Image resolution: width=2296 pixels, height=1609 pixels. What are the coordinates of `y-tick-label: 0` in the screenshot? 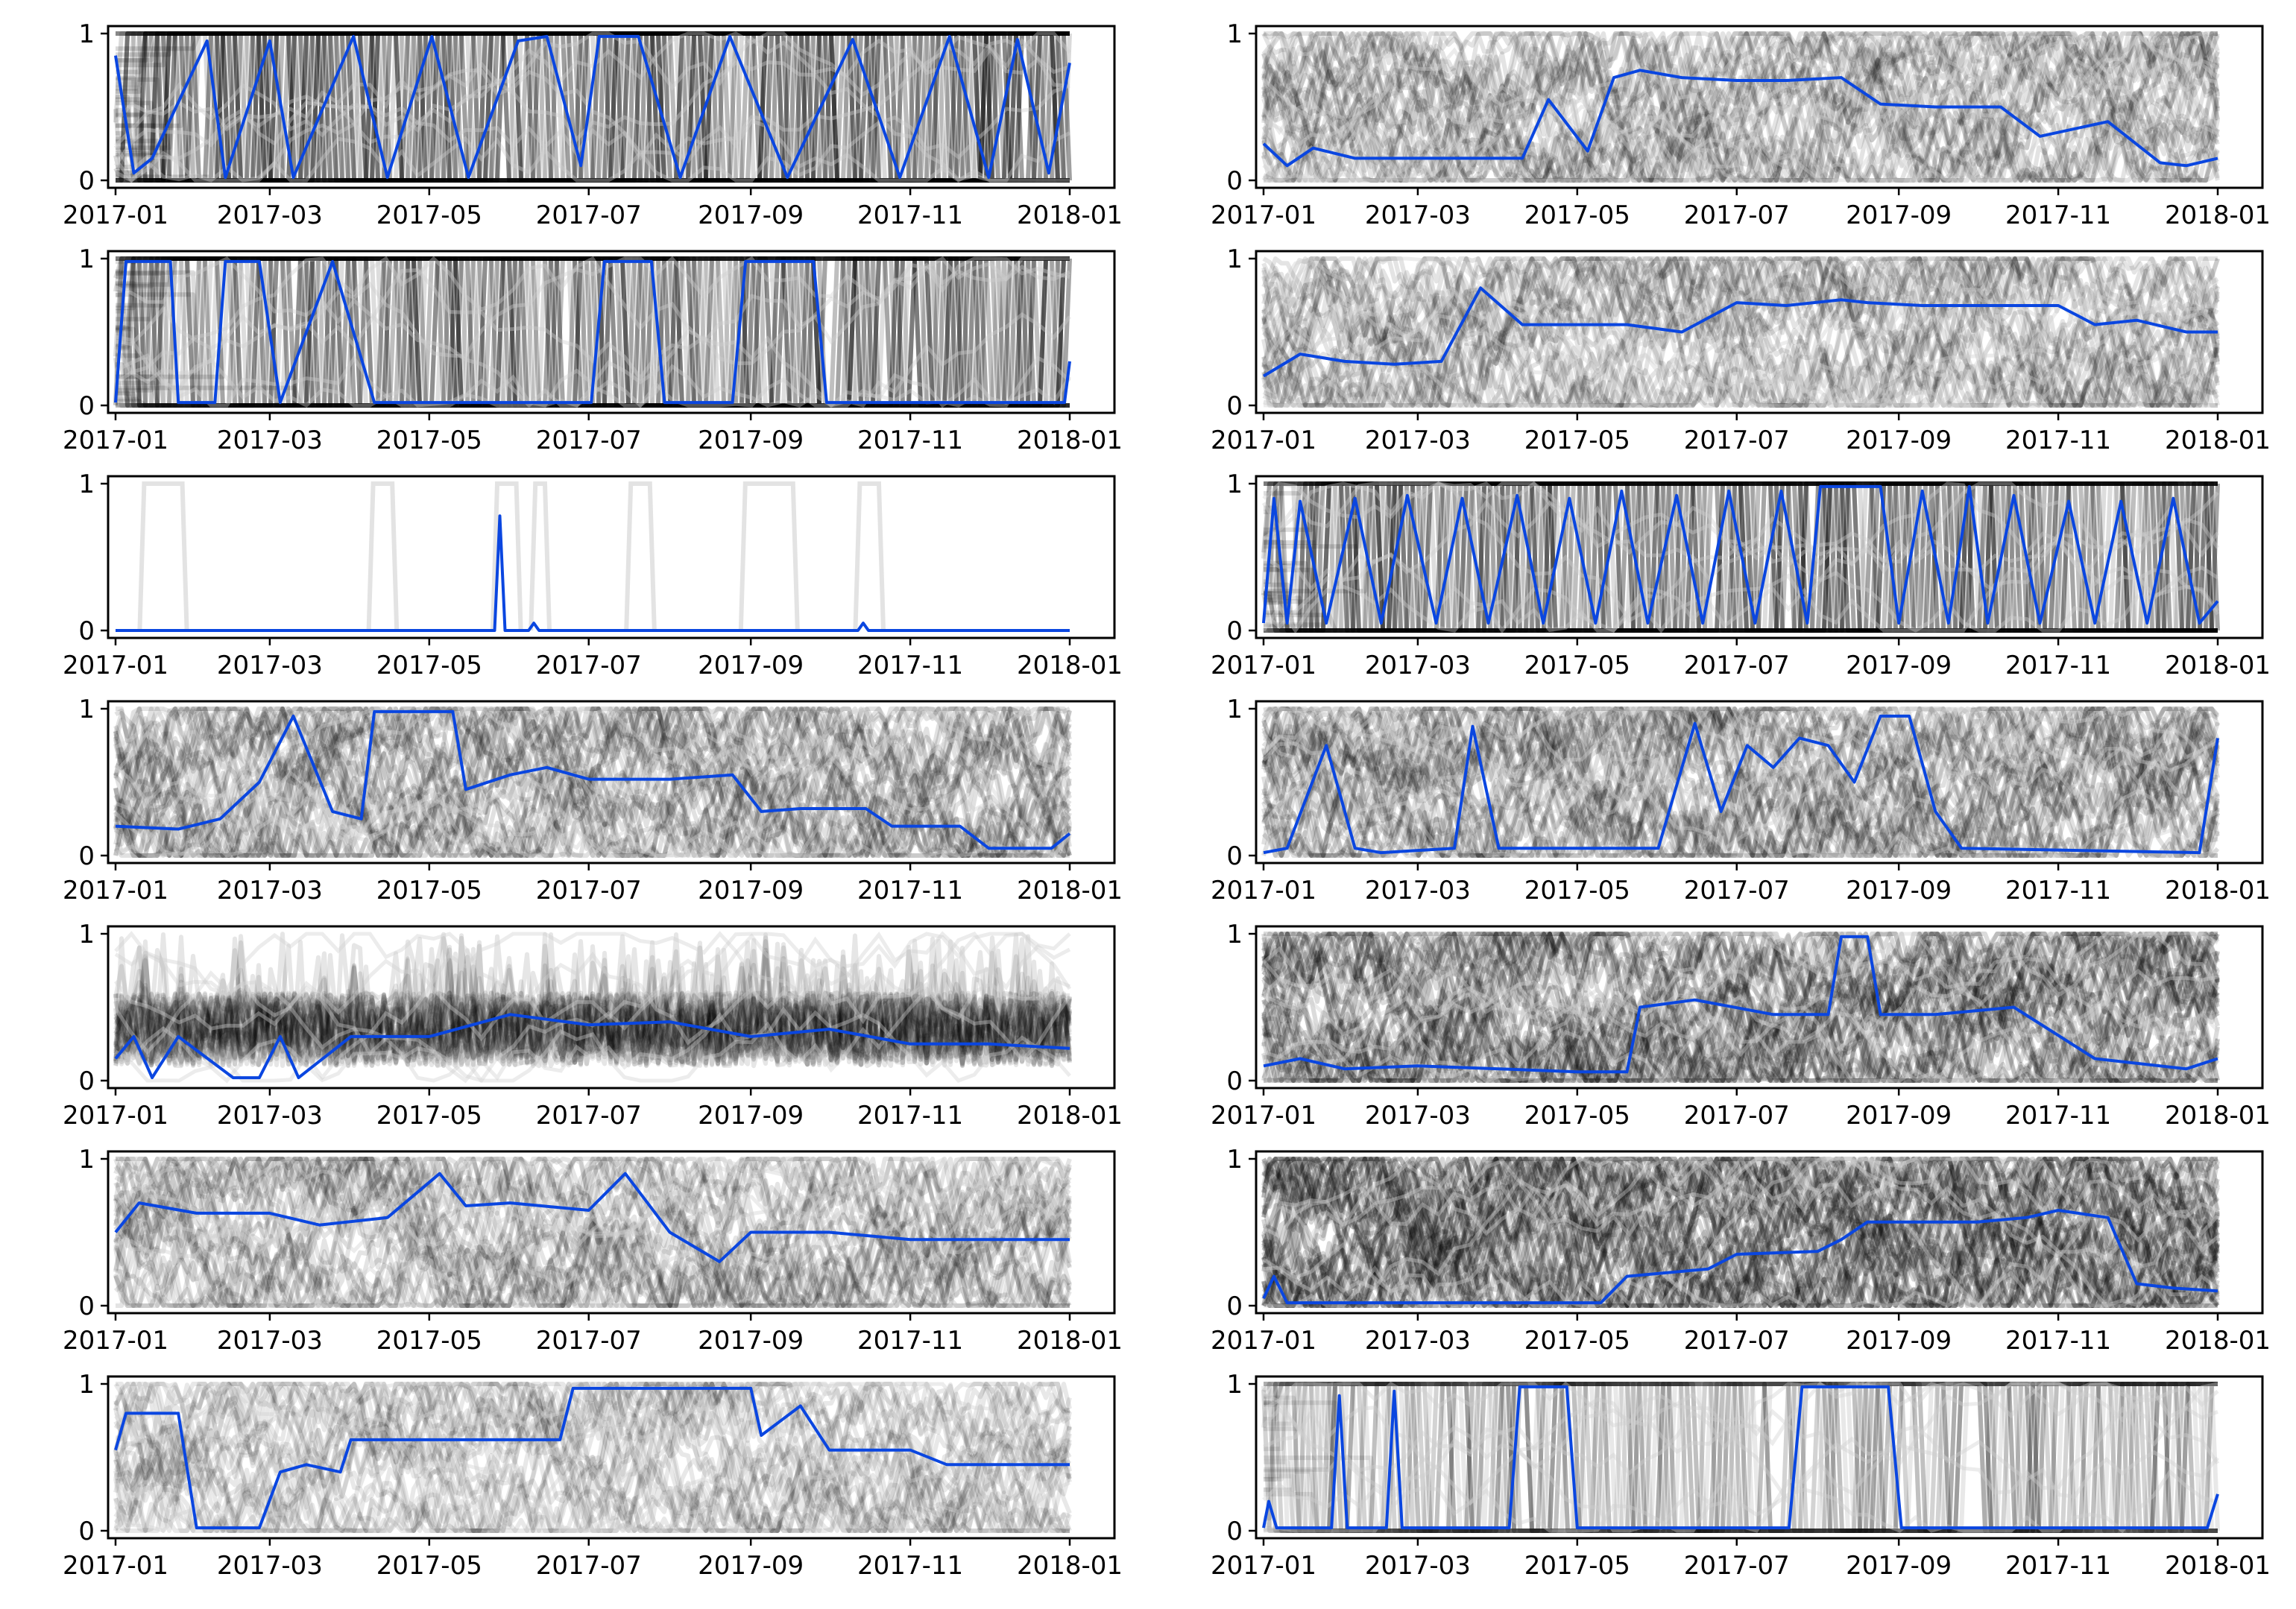 It's located at (1235, 631).